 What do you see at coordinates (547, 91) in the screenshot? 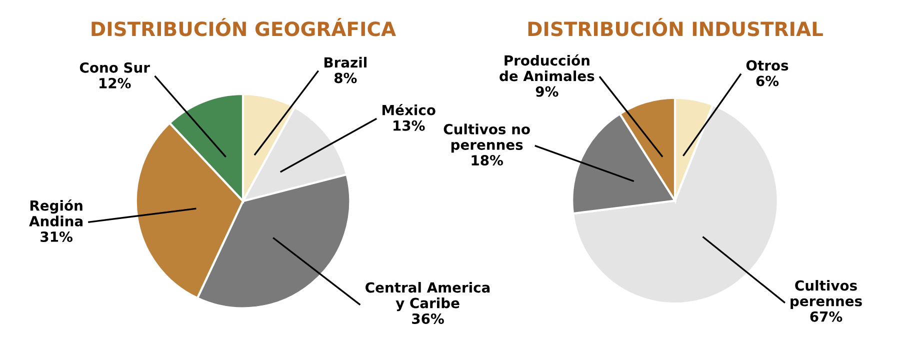
I see `data-label: 9%` at bounding box center [547, 91].